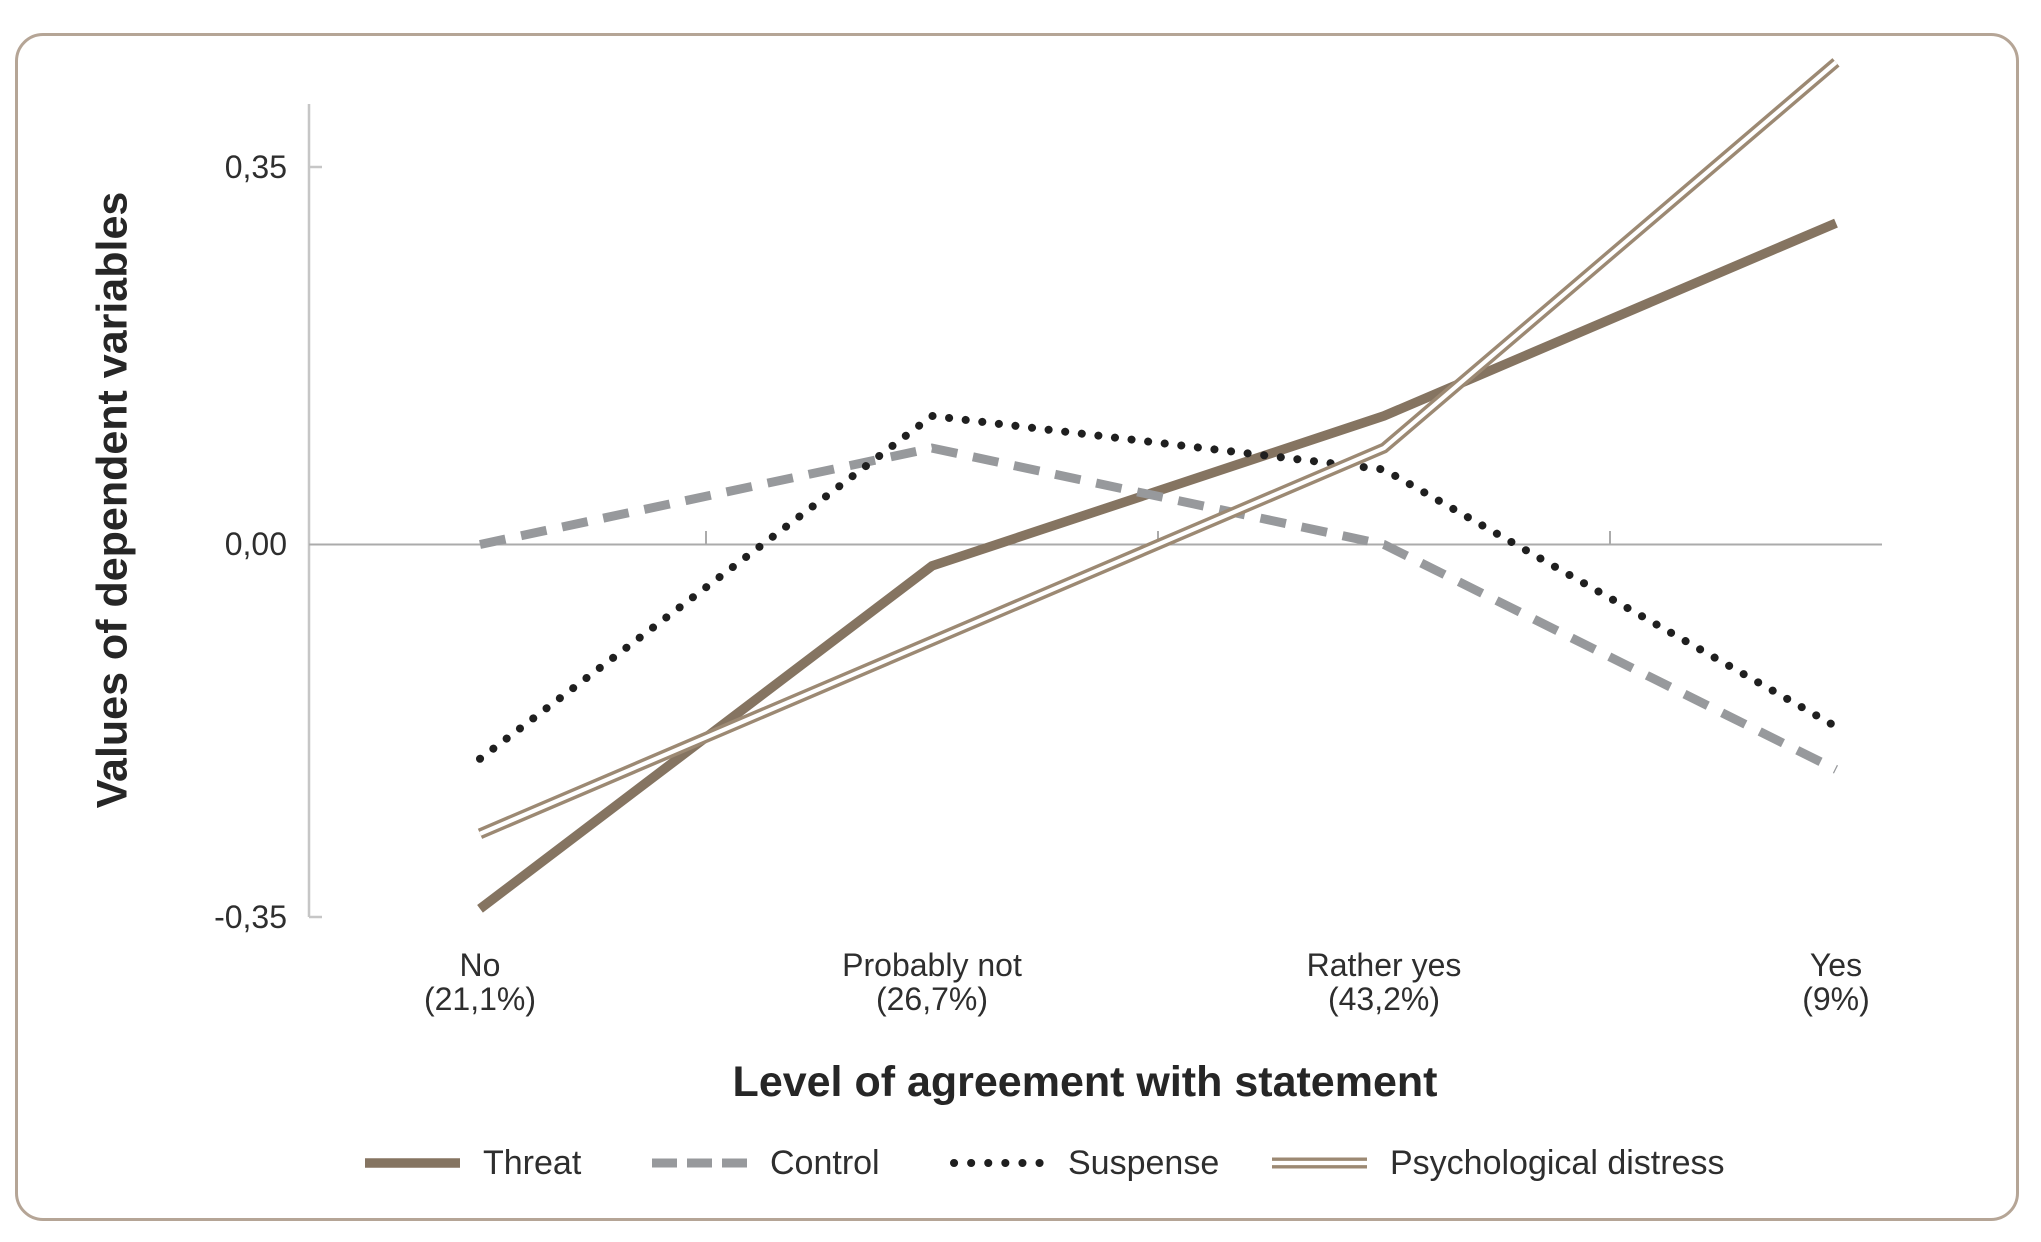 This screenshot has height=1242, width=2041. I want to click on control-line-swatch, so click(699, 1163).